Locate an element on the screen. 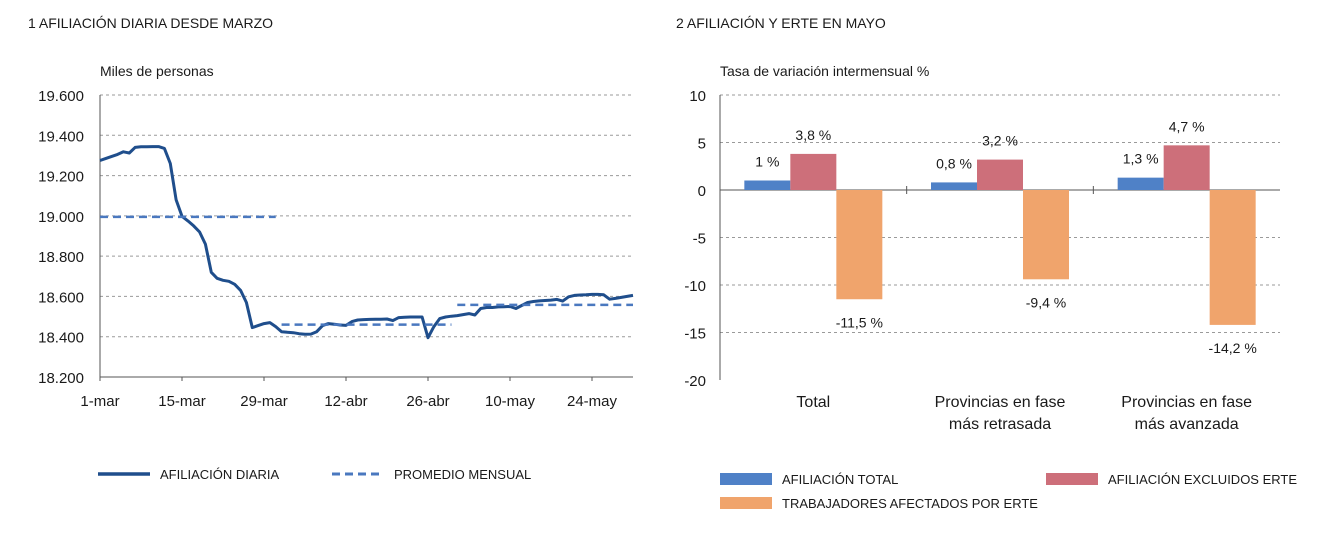  bar-data-label: 1,3 % is located at coordinates (1141, 159).